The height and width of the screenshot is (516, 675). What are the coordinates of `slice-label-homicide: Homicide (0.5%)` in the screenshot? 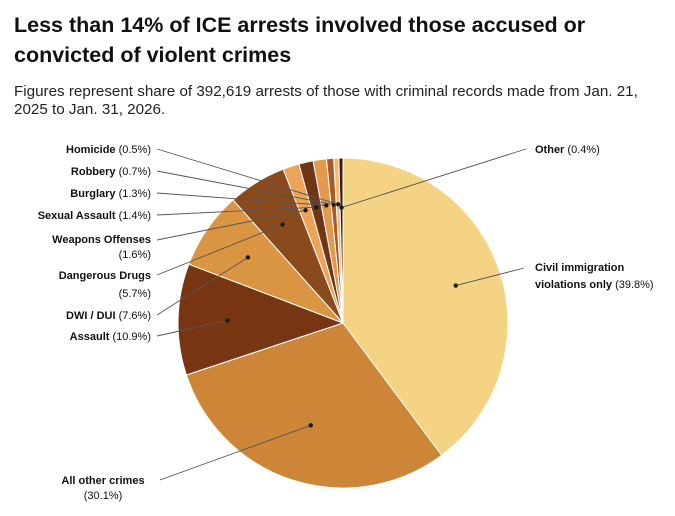 It's located at (108, 150).